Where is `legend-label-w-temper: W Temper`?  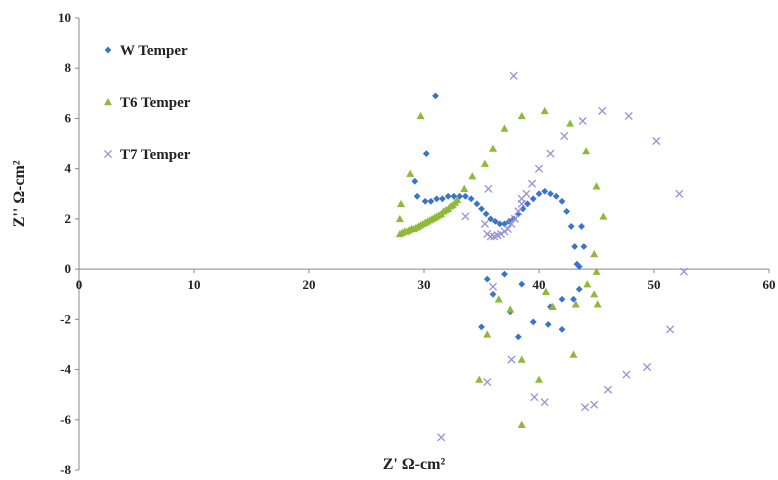 legend-label-w-temper: W Temper is located at coordinates (154, 51).